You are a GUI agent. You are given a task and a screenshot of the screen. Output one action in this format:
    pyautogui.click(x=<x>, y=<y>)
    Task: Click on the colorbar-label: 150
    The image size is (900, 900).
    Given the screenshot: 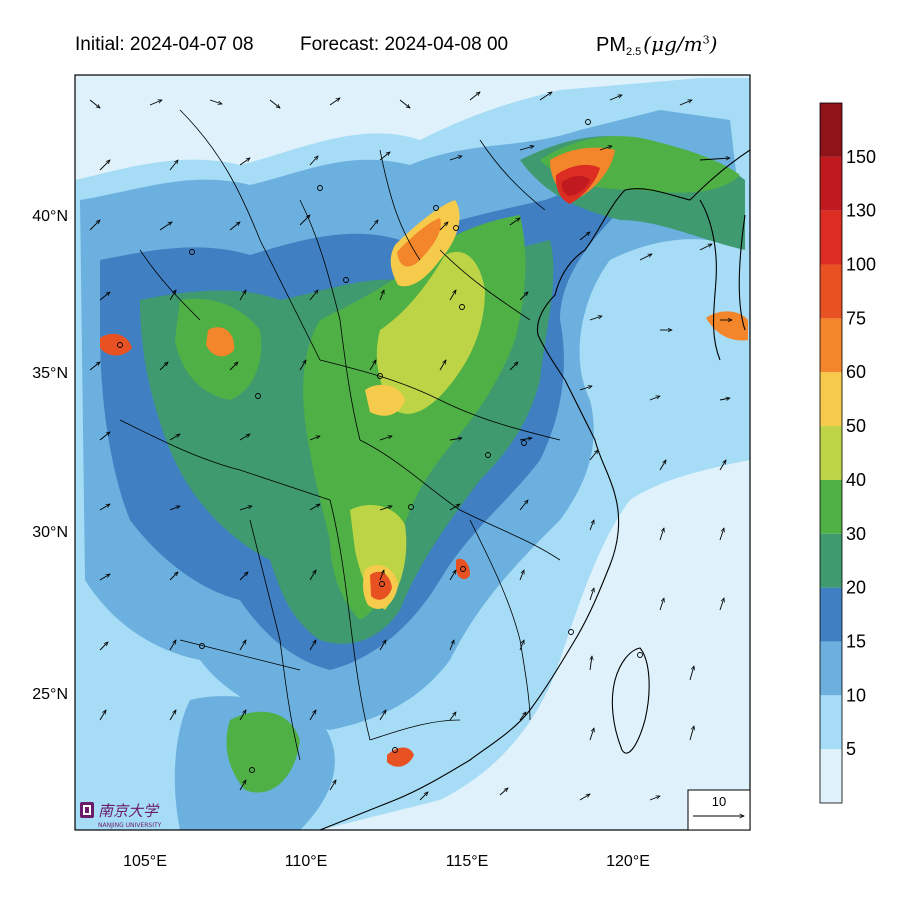 What is the action you would take?
    pyautogui.click(x=861, y=157)
    